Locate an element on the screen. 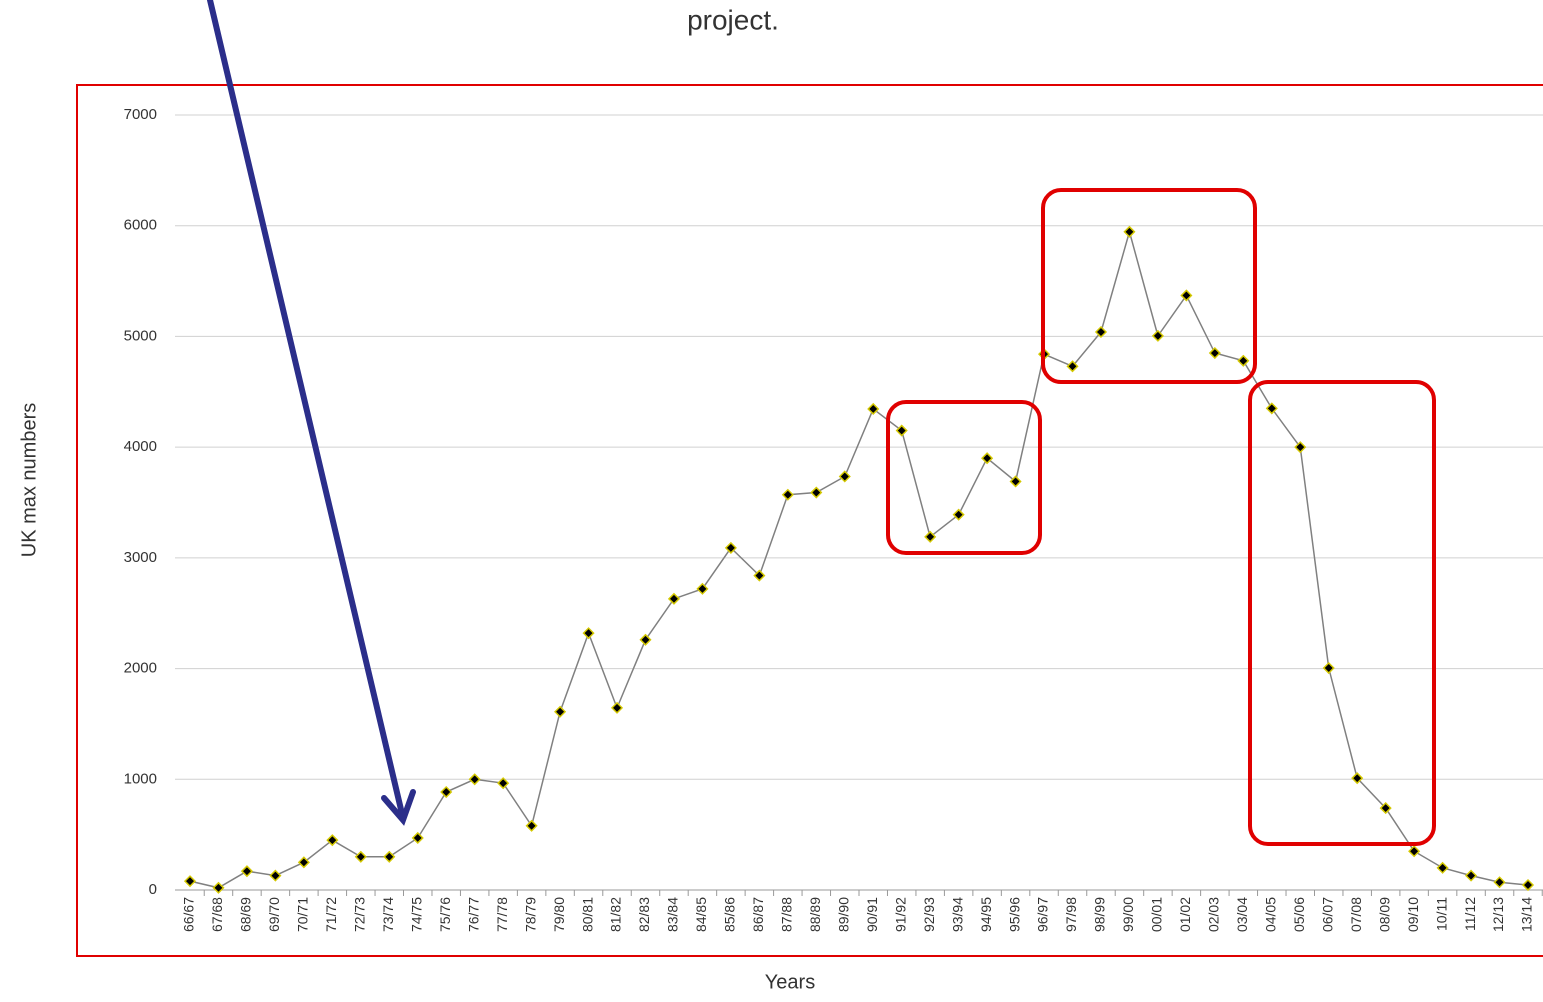 Image resolution: width=1543 pixels, height=1002 pixels. arrow-head is located at coordinates (398, 807).